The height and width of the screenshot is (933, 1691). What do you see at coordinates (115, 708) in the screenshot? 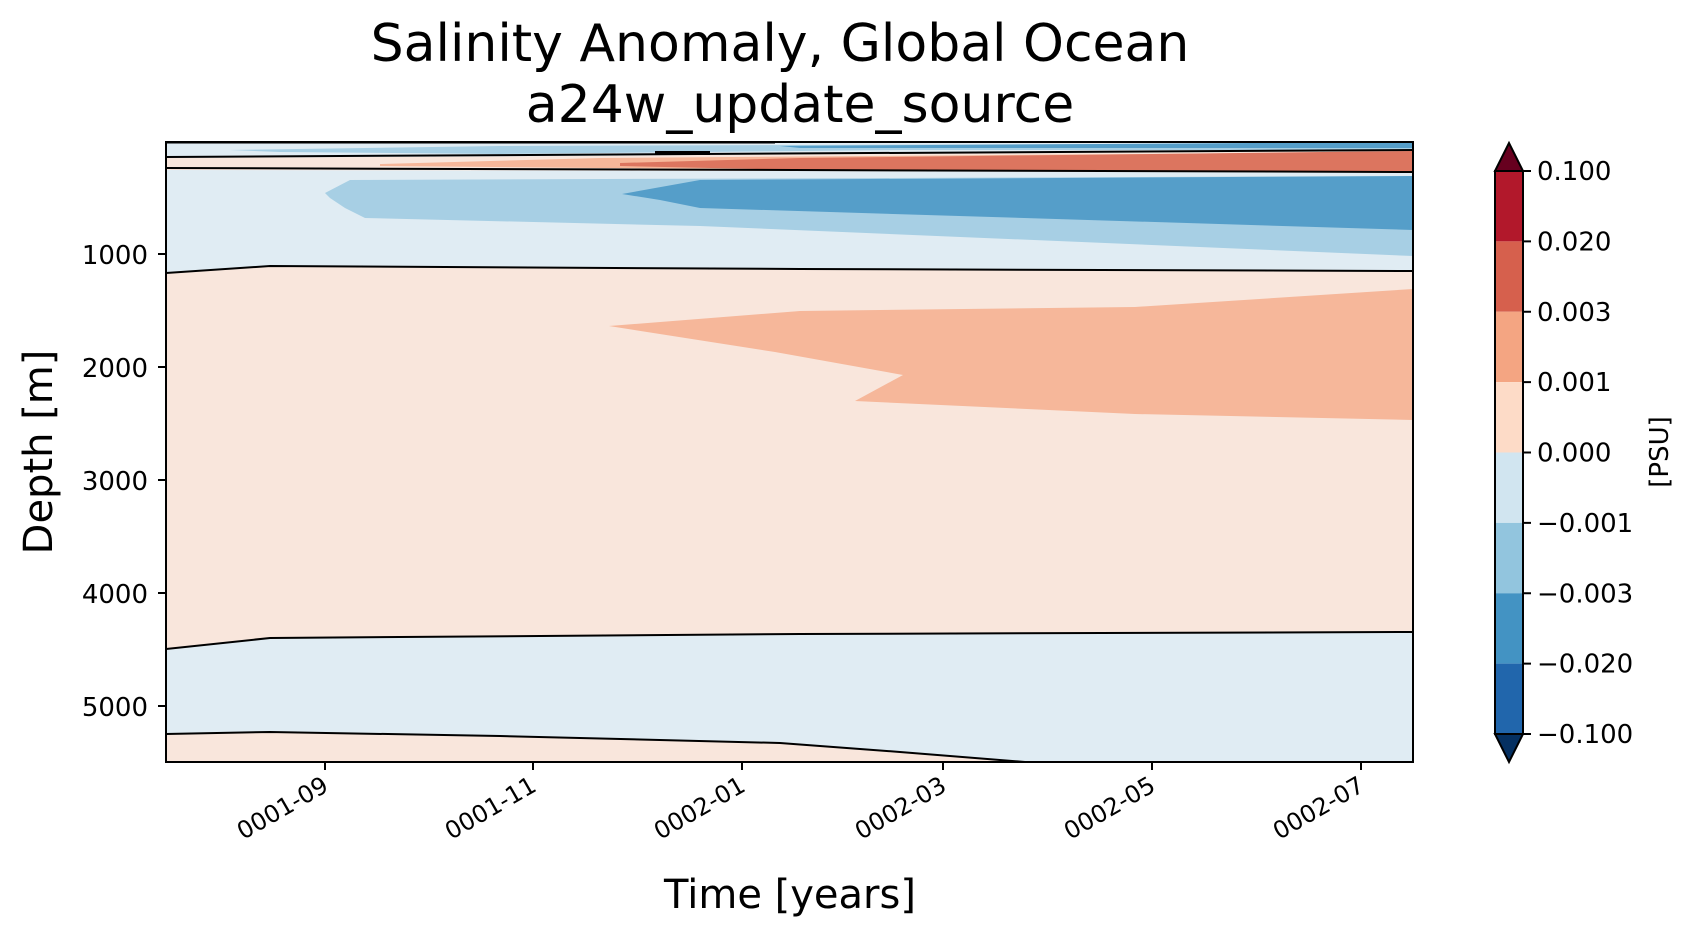
I see `y-tick-label: 5000` at bounding box center [115, 708].